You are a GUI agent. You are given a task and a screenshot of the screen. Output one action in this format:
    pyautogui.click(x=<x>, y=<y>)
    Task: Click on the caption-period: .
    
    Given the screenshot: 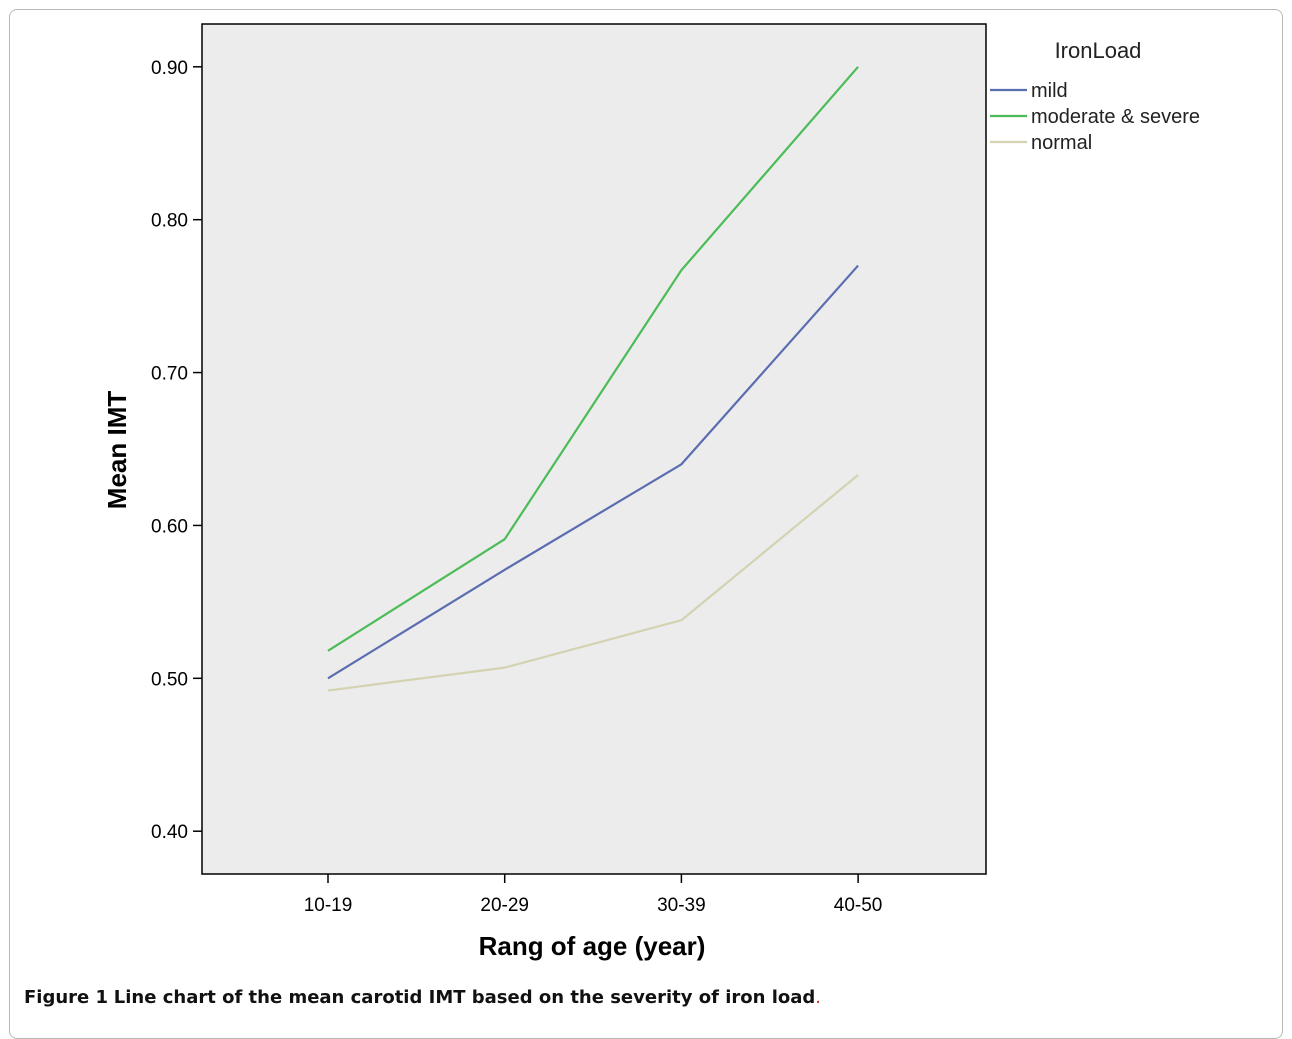 What is the action you would take?
    pyautogui.click(x=818, y=997)
    